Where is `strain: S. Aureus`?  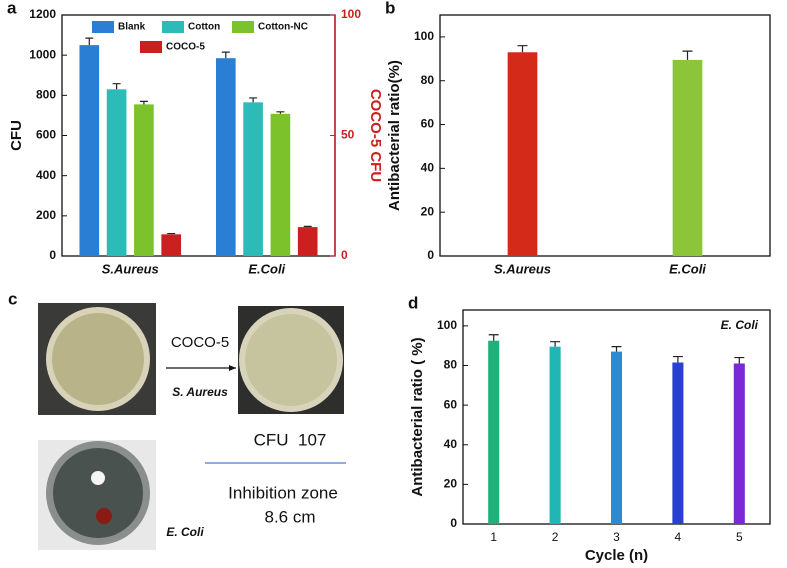
strain: S. Aureus is located at coordinates (200, 392).